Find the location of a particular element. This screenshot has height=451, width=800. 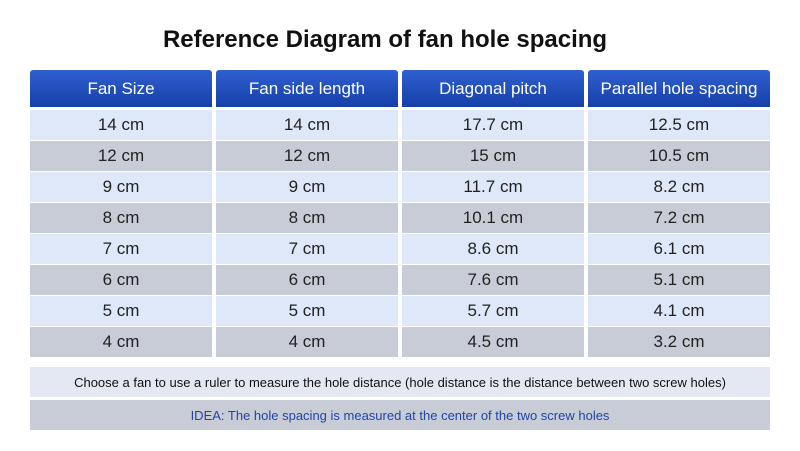

table-cell: 11.7 cm is located at coordinates (493, 187).